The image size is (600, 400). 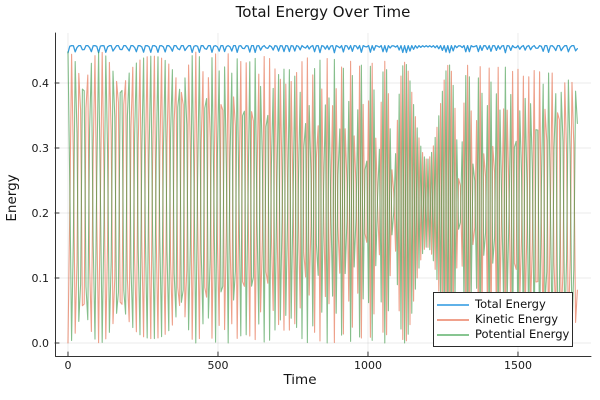 What do you see at coordinates (367, 365) in the screenshot?
I see `x-tick-label-1000: 1000` at bounding box center [367, 365].